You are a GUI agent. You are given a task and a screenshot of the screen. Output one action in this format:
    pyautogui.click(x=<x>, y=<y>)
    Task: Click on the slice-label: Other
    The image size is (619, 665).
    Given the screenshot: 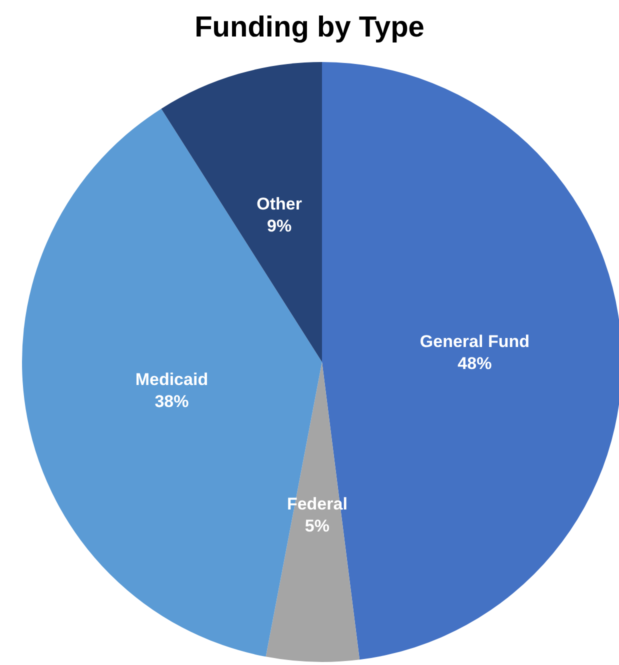 What is the action you would take?
    pyautogui.click(x=279, y=204)
    